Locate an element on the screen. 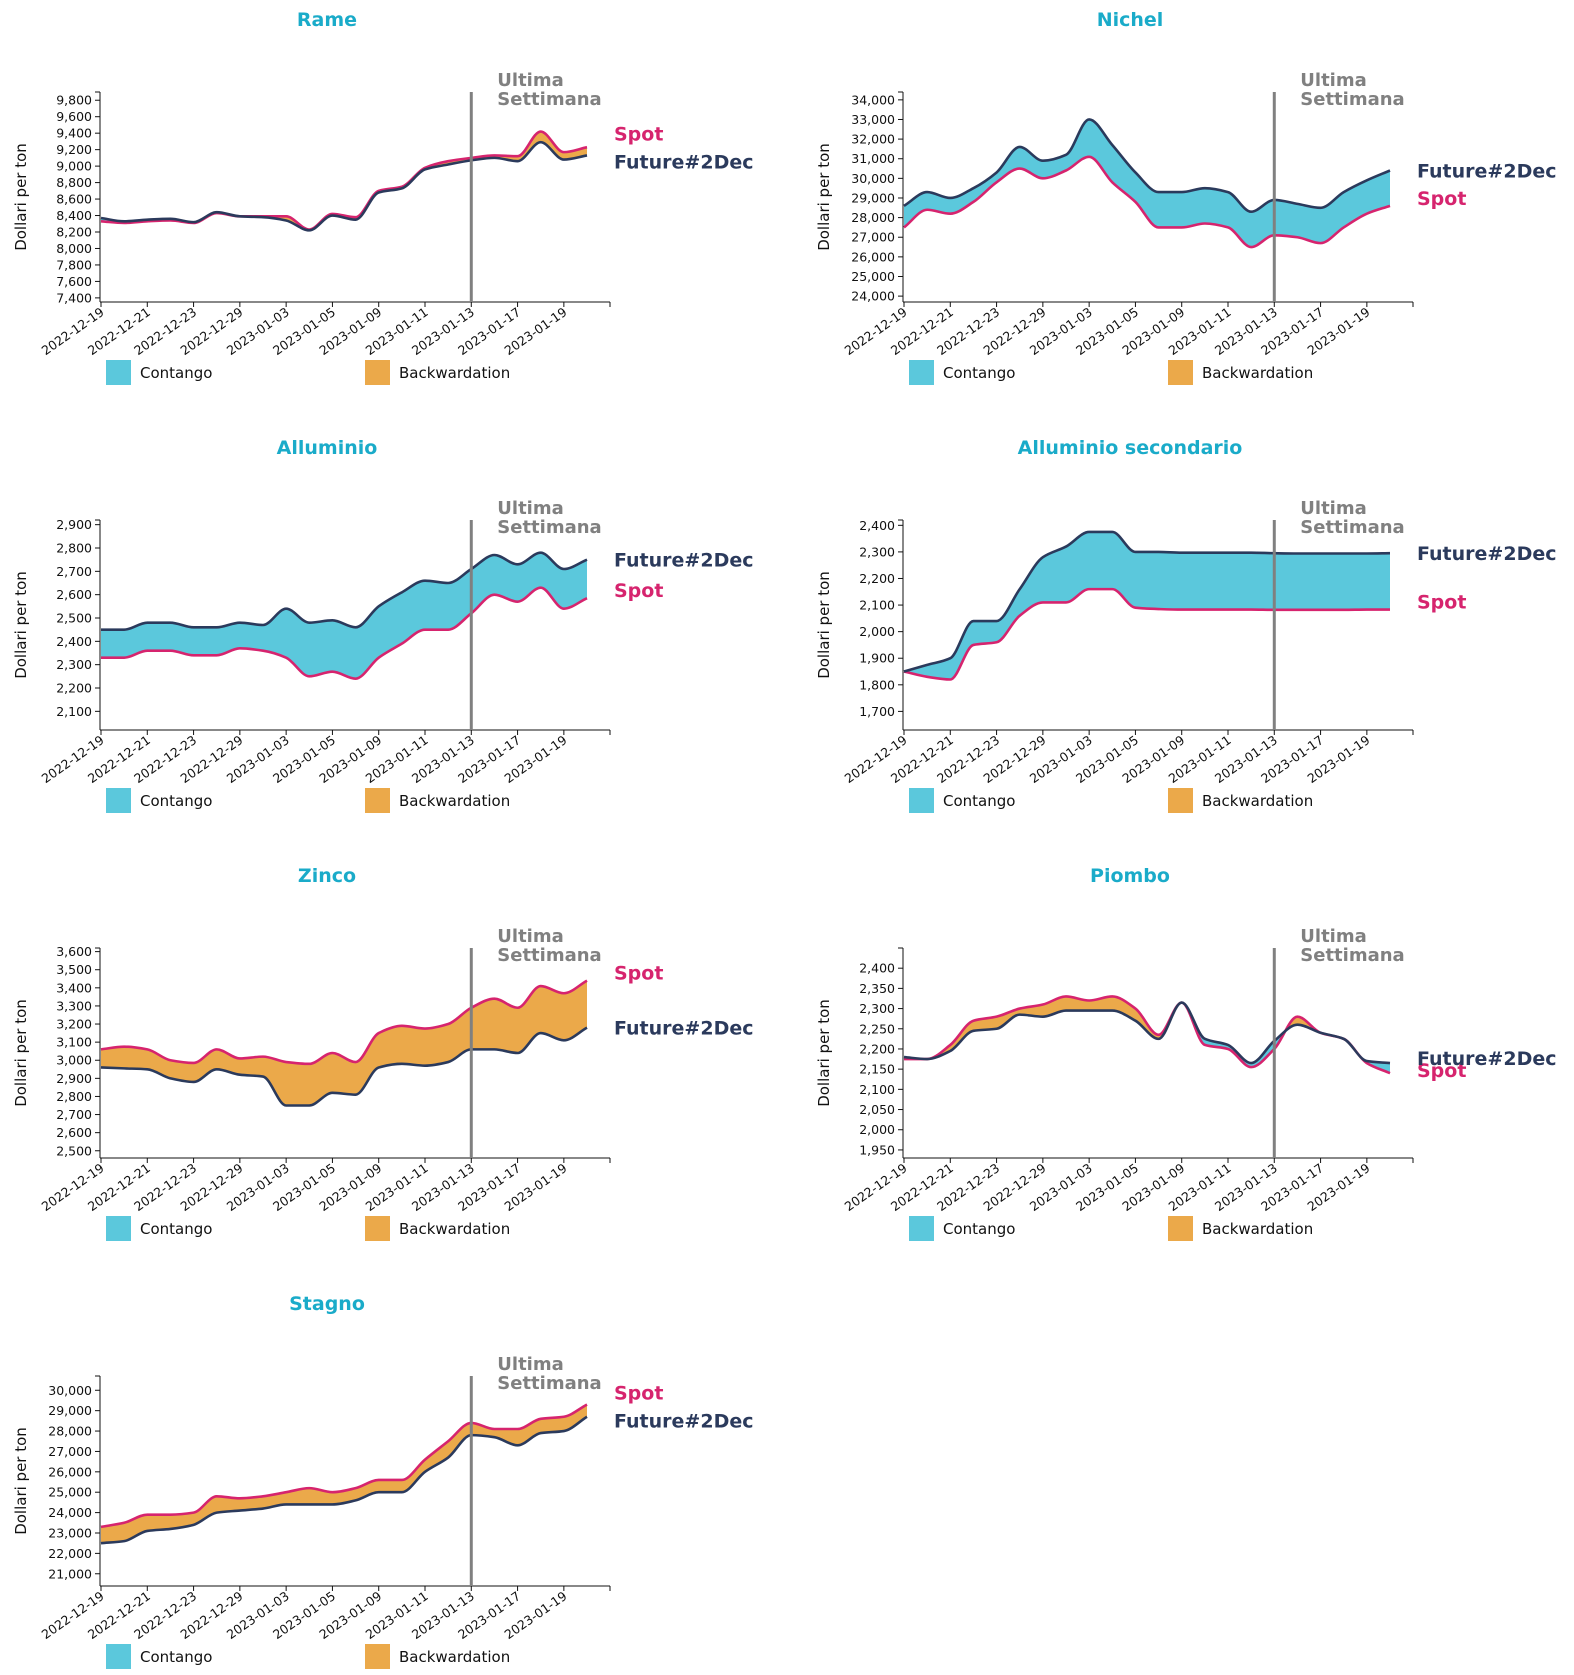  y-tick-label: 23,000 is located at coordinates (70, 1532).